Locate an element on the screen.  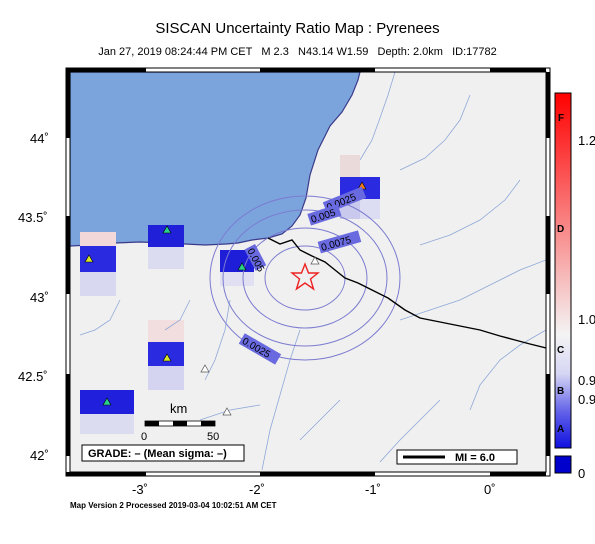
colorbar-grade: C is located at coordinates (560, 350).